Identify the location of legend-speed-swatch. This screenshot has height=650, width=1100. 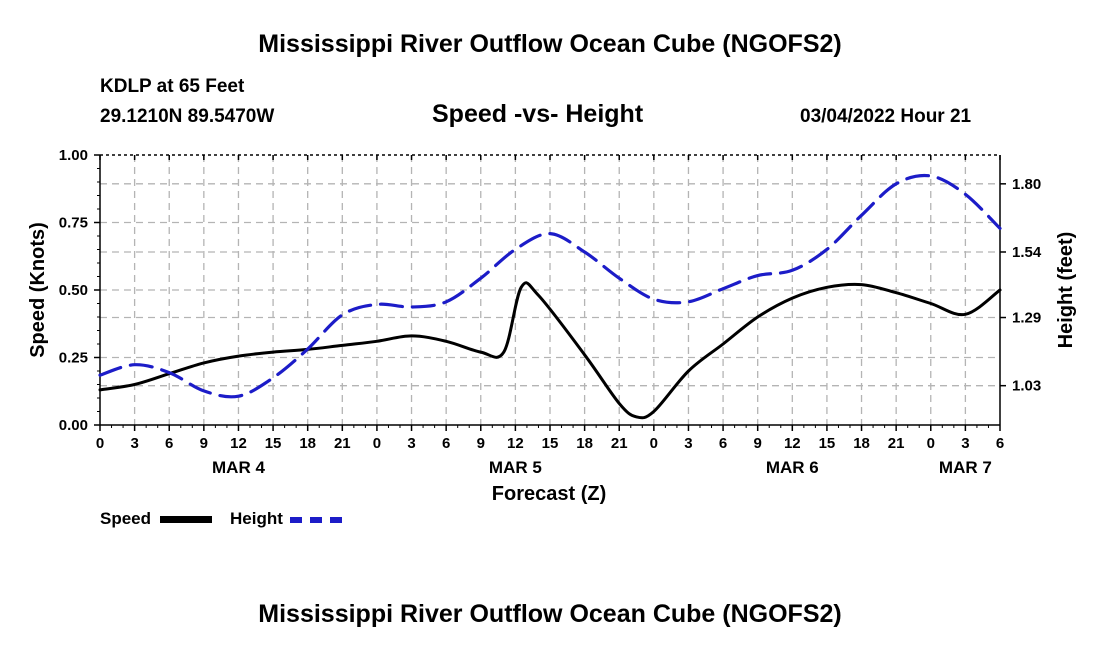
(186, 519).